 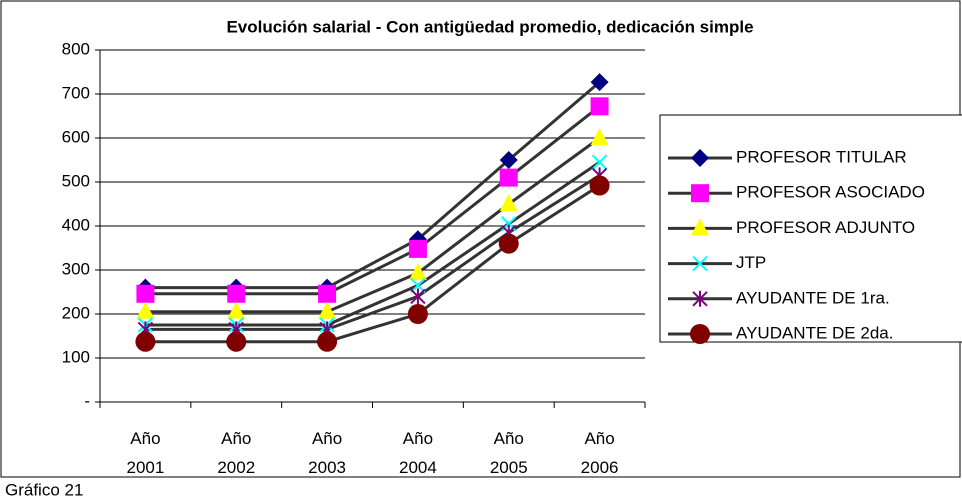 What do you see at coordinates (76, 356) in the screenshot?
I see `y-tick-label: 100` at bounding box center [76, 356].